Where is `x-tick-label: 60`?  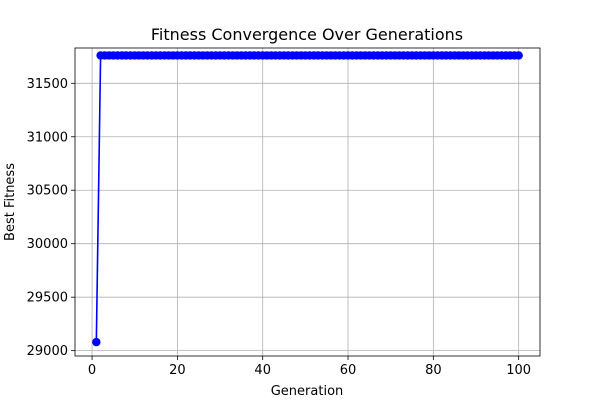 x-tick-label: 60 is located at coordinates (348, 370).